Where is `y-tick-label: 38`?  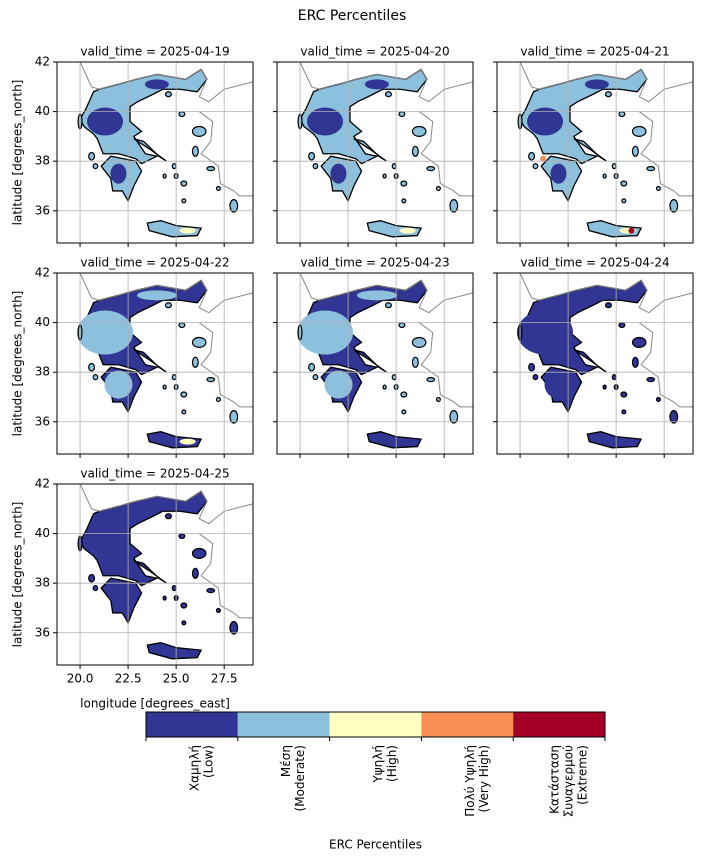
y-tick-label: 38 is located at coordinates (42, 372).